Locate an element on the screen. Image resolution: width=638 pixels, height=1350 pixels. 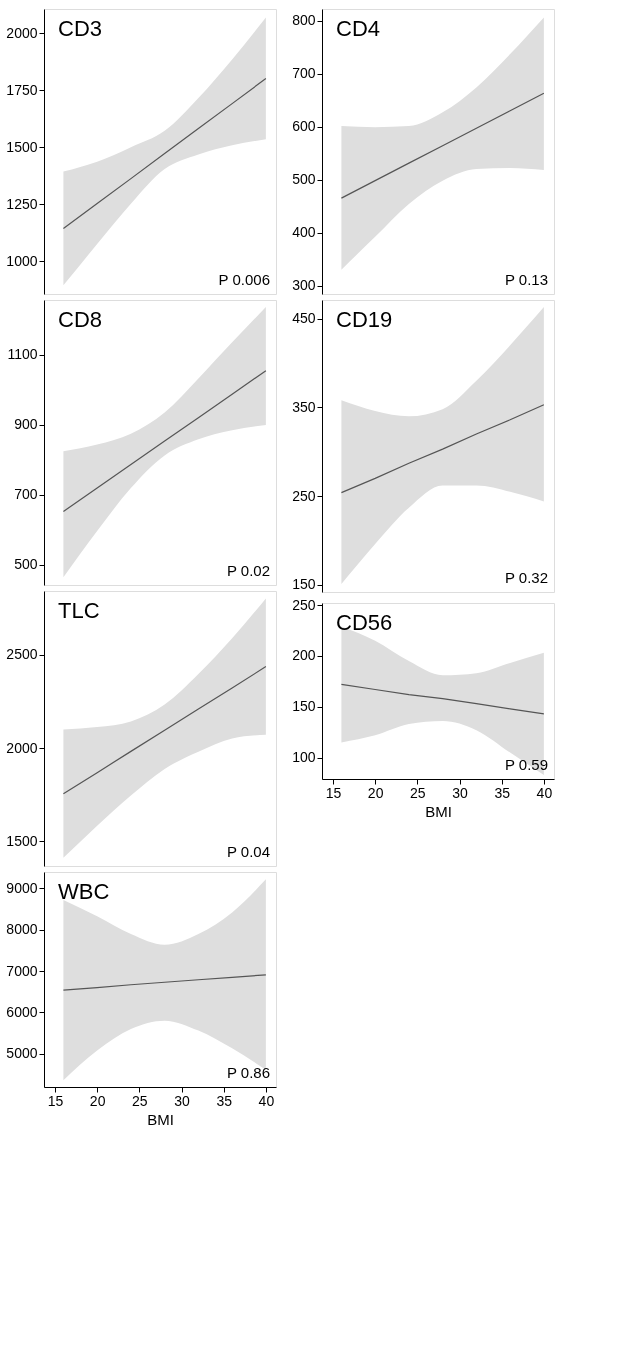
annotation: P 0.13 is located at coordinates (526, 279).